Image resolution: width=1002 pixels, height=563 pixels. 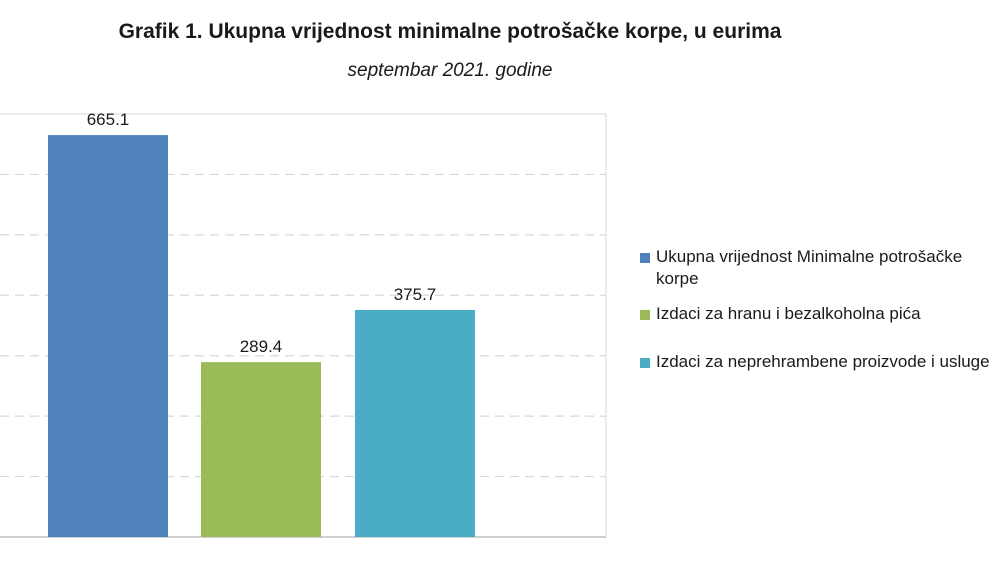 I want to click on legend-swatch-food, so click(x=645, y=315).